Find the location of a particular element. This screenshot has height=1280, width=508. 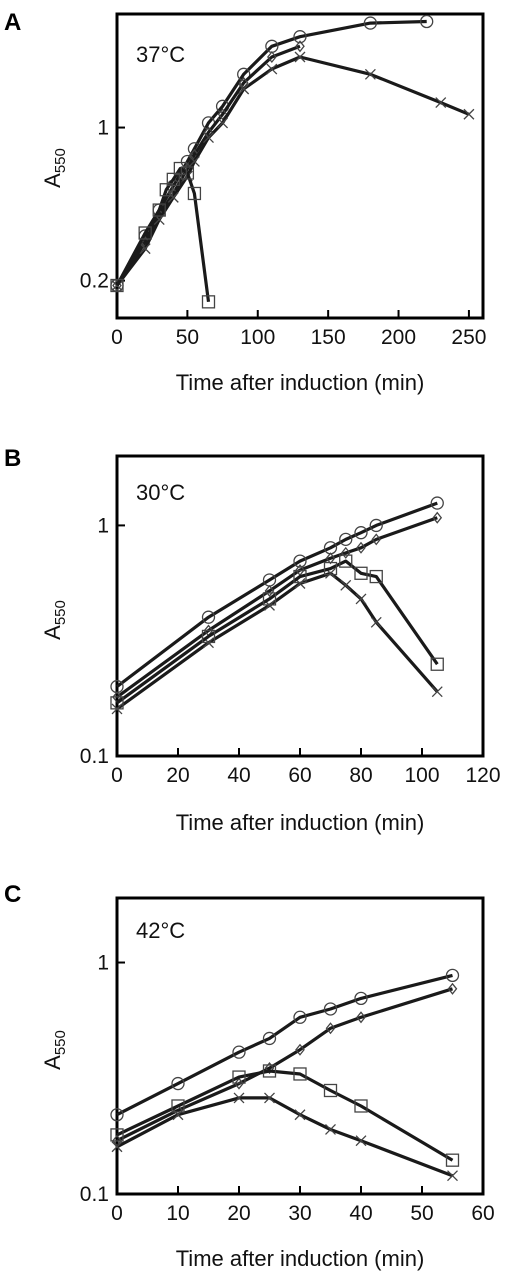

x-tick-label: 10 is located at coordinates (177, 1213).